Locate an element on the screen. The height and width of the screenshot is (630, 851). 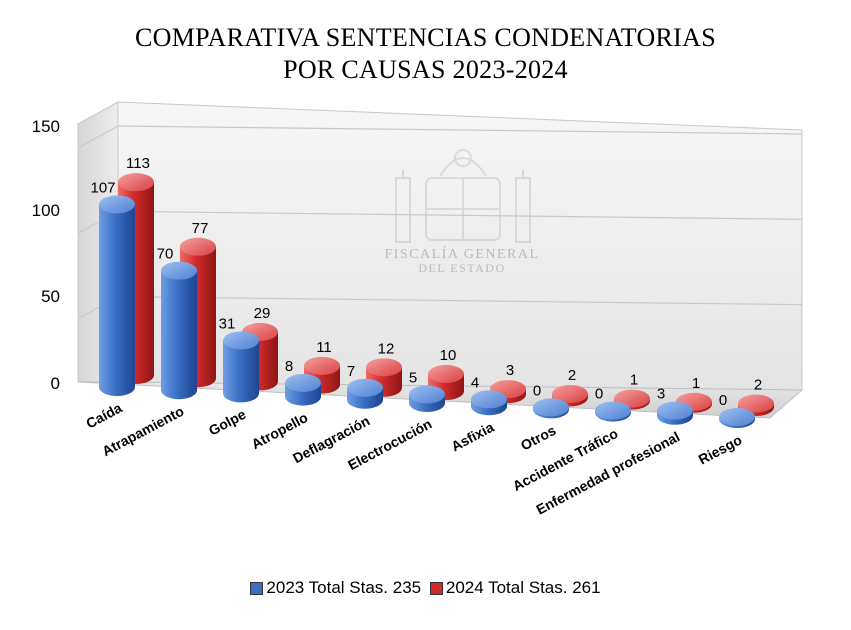
legend-label-2023: 2023 Total Stas. 235 is located at coordinates (344, 587).